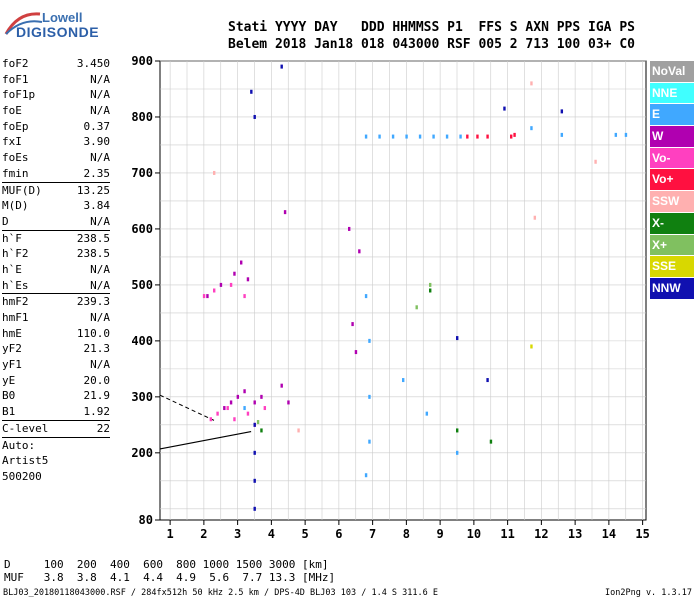 This screenshot has width=700, height=600. I want to click on param-row: h`Es N/A, so click(56, 286).